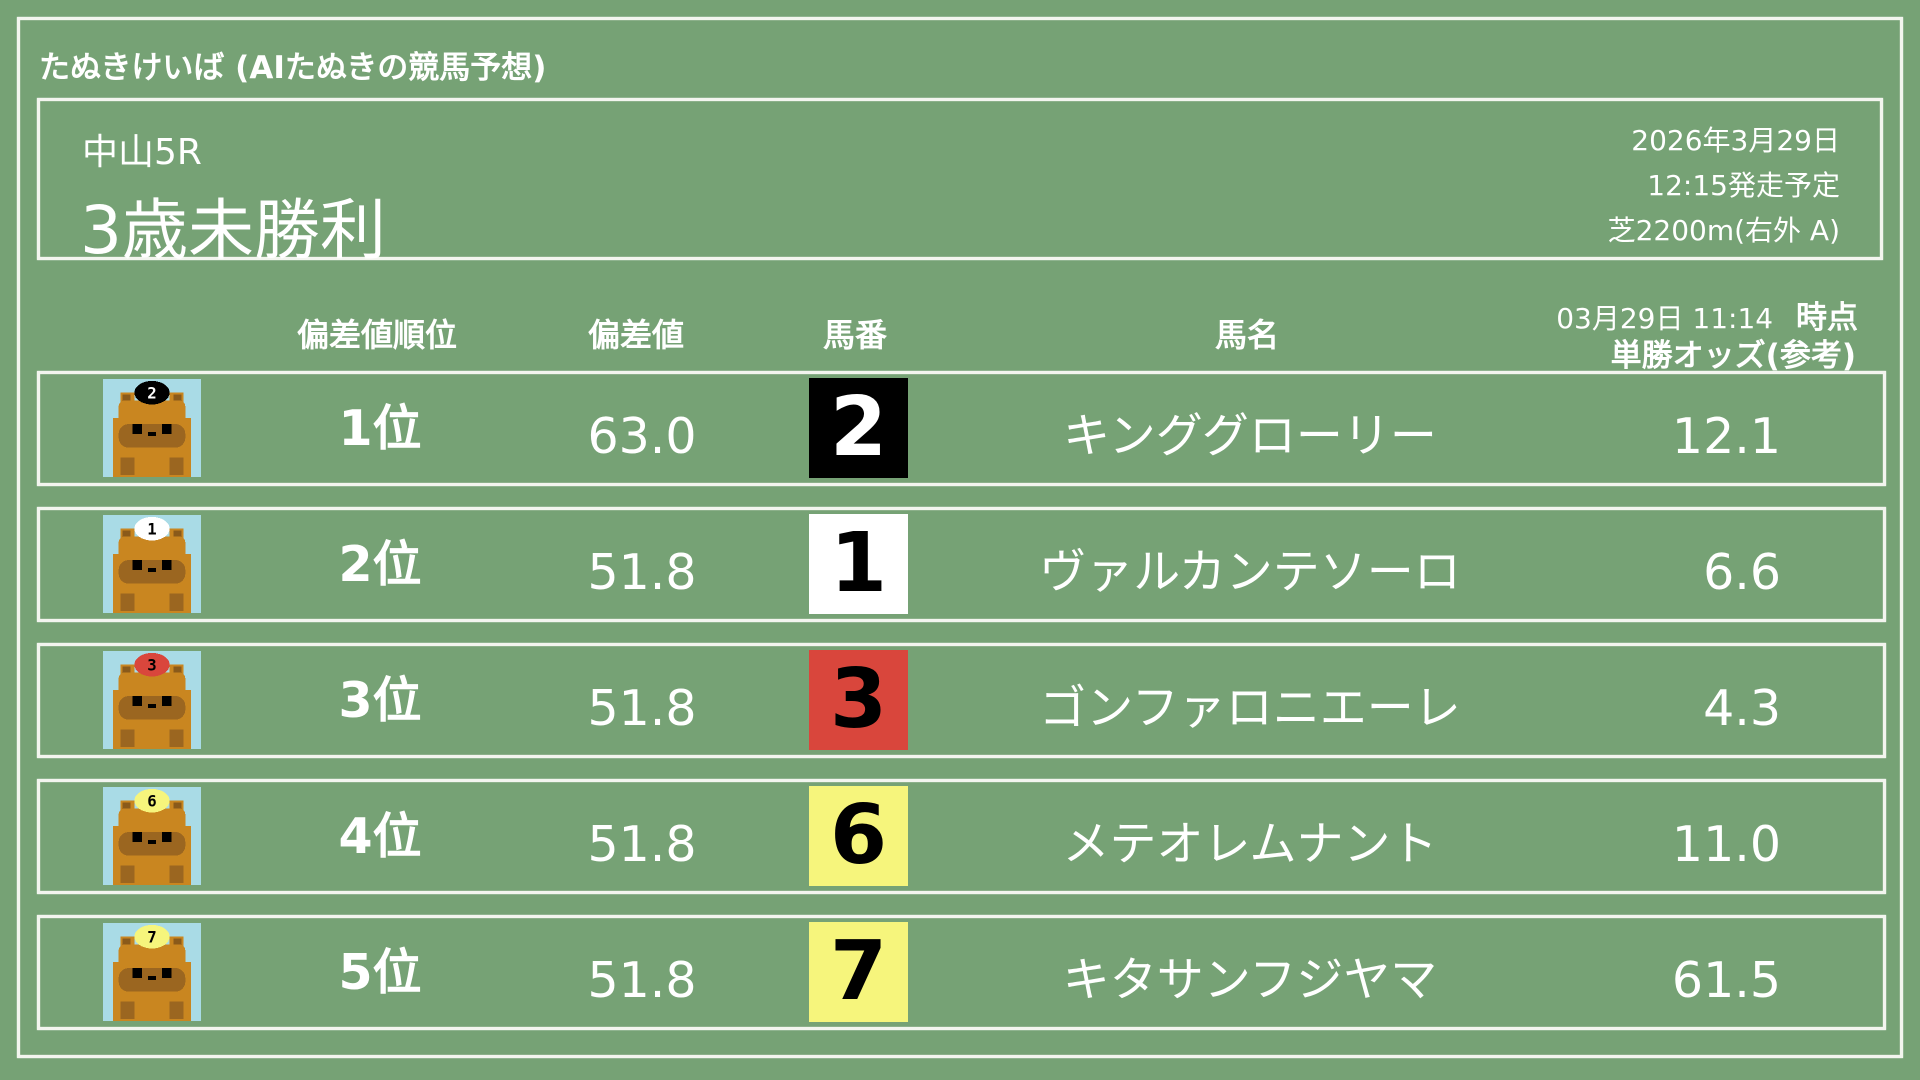 Image resolution: width=1920 pixels, height=1080 pixels. Describe the element at coordinates (855, 335) in the screenshot. I see `col-number: 馬番` at that location.